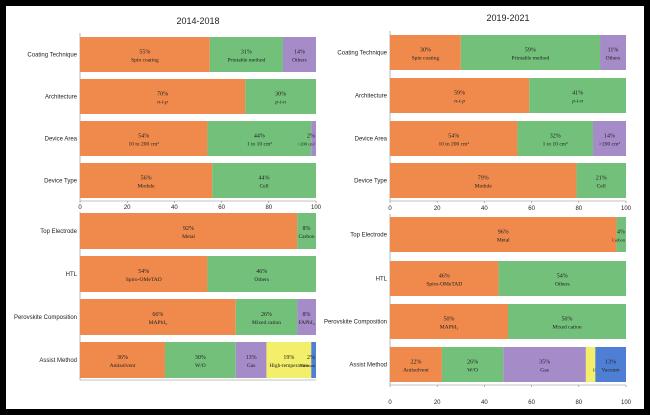  Describe the element at coordinates (299, 54) in the screenshot. I see `bar-segment-others` at that location.